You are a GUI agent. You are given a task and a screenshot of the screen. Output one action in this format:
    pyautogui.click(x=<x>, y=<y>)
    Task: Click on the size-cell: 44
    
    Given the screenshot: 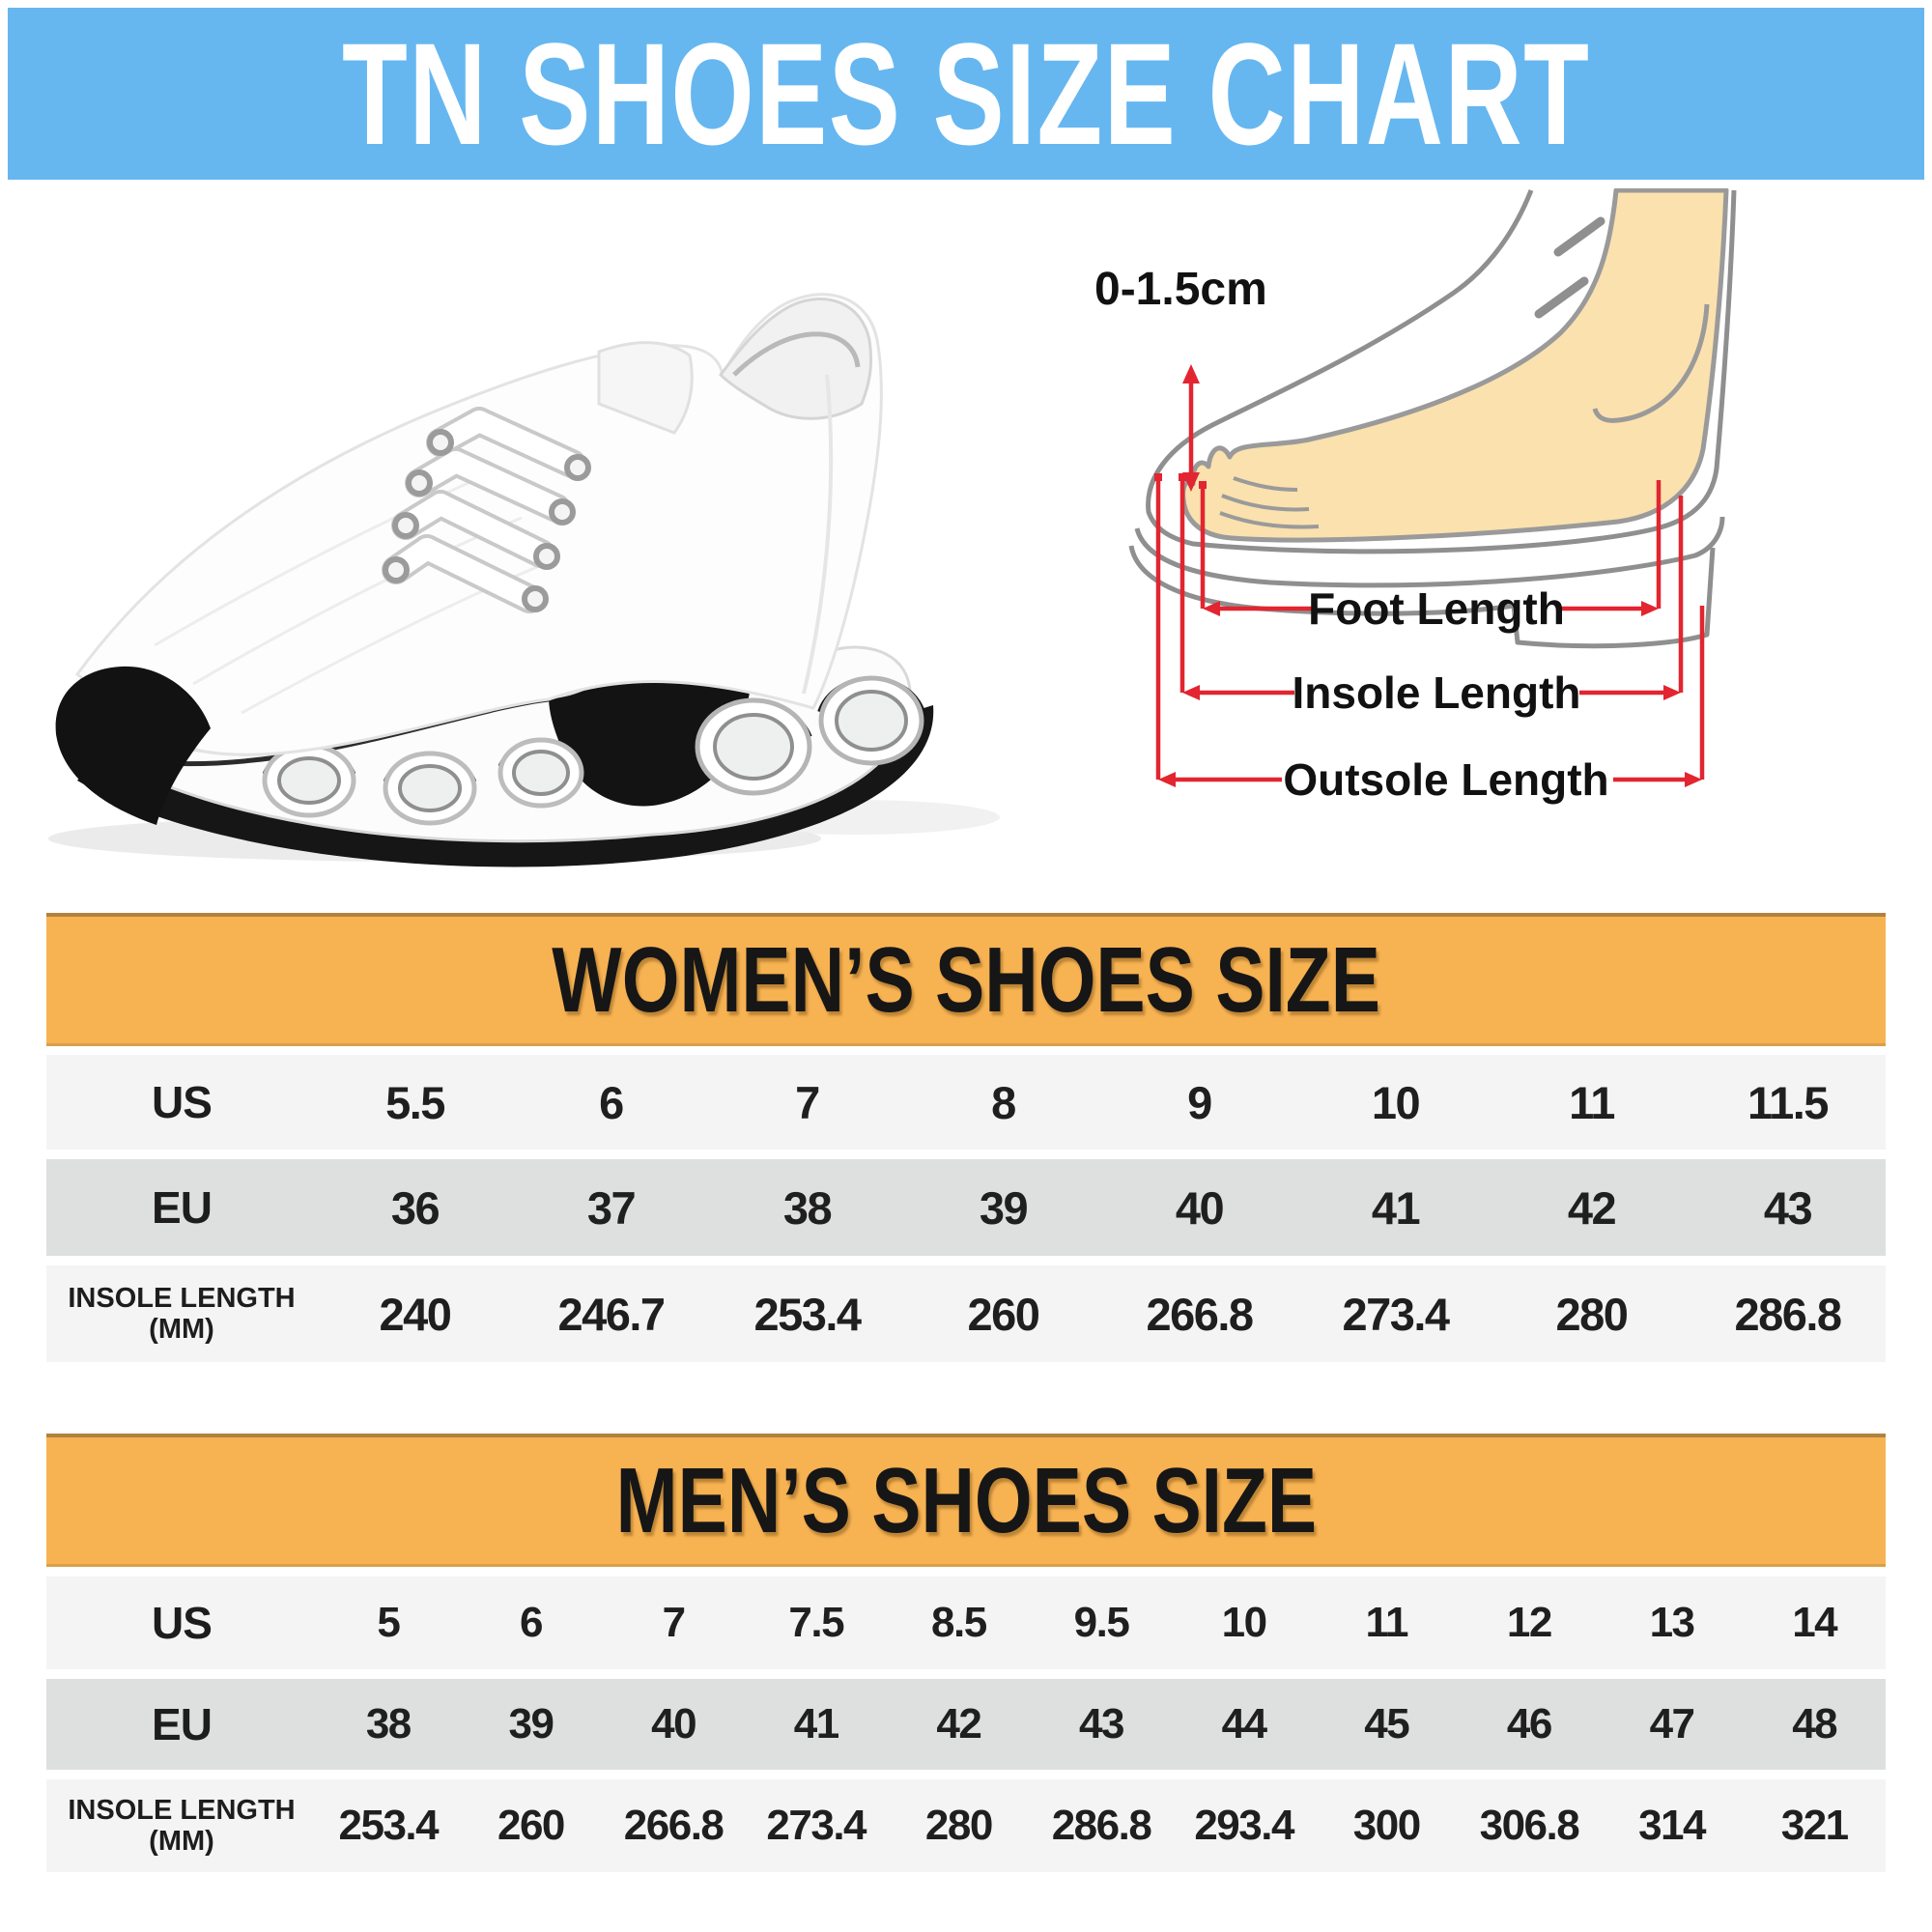 What is the action you would take?
    pyautogui.click(x=1244, y=1723)
    